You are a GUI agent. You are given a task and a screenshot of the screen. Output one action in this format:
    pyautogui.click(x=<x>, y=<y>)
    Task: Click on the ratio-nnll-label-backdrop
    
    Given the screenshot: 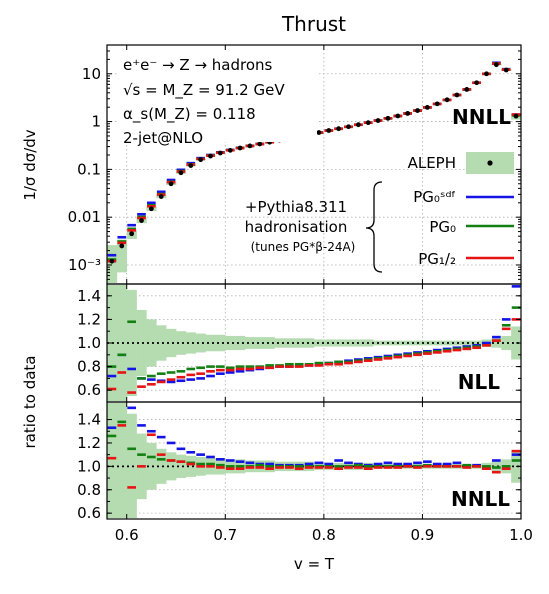 What is the action you would take?
    pyautogui.click(x=472, y=499)
    